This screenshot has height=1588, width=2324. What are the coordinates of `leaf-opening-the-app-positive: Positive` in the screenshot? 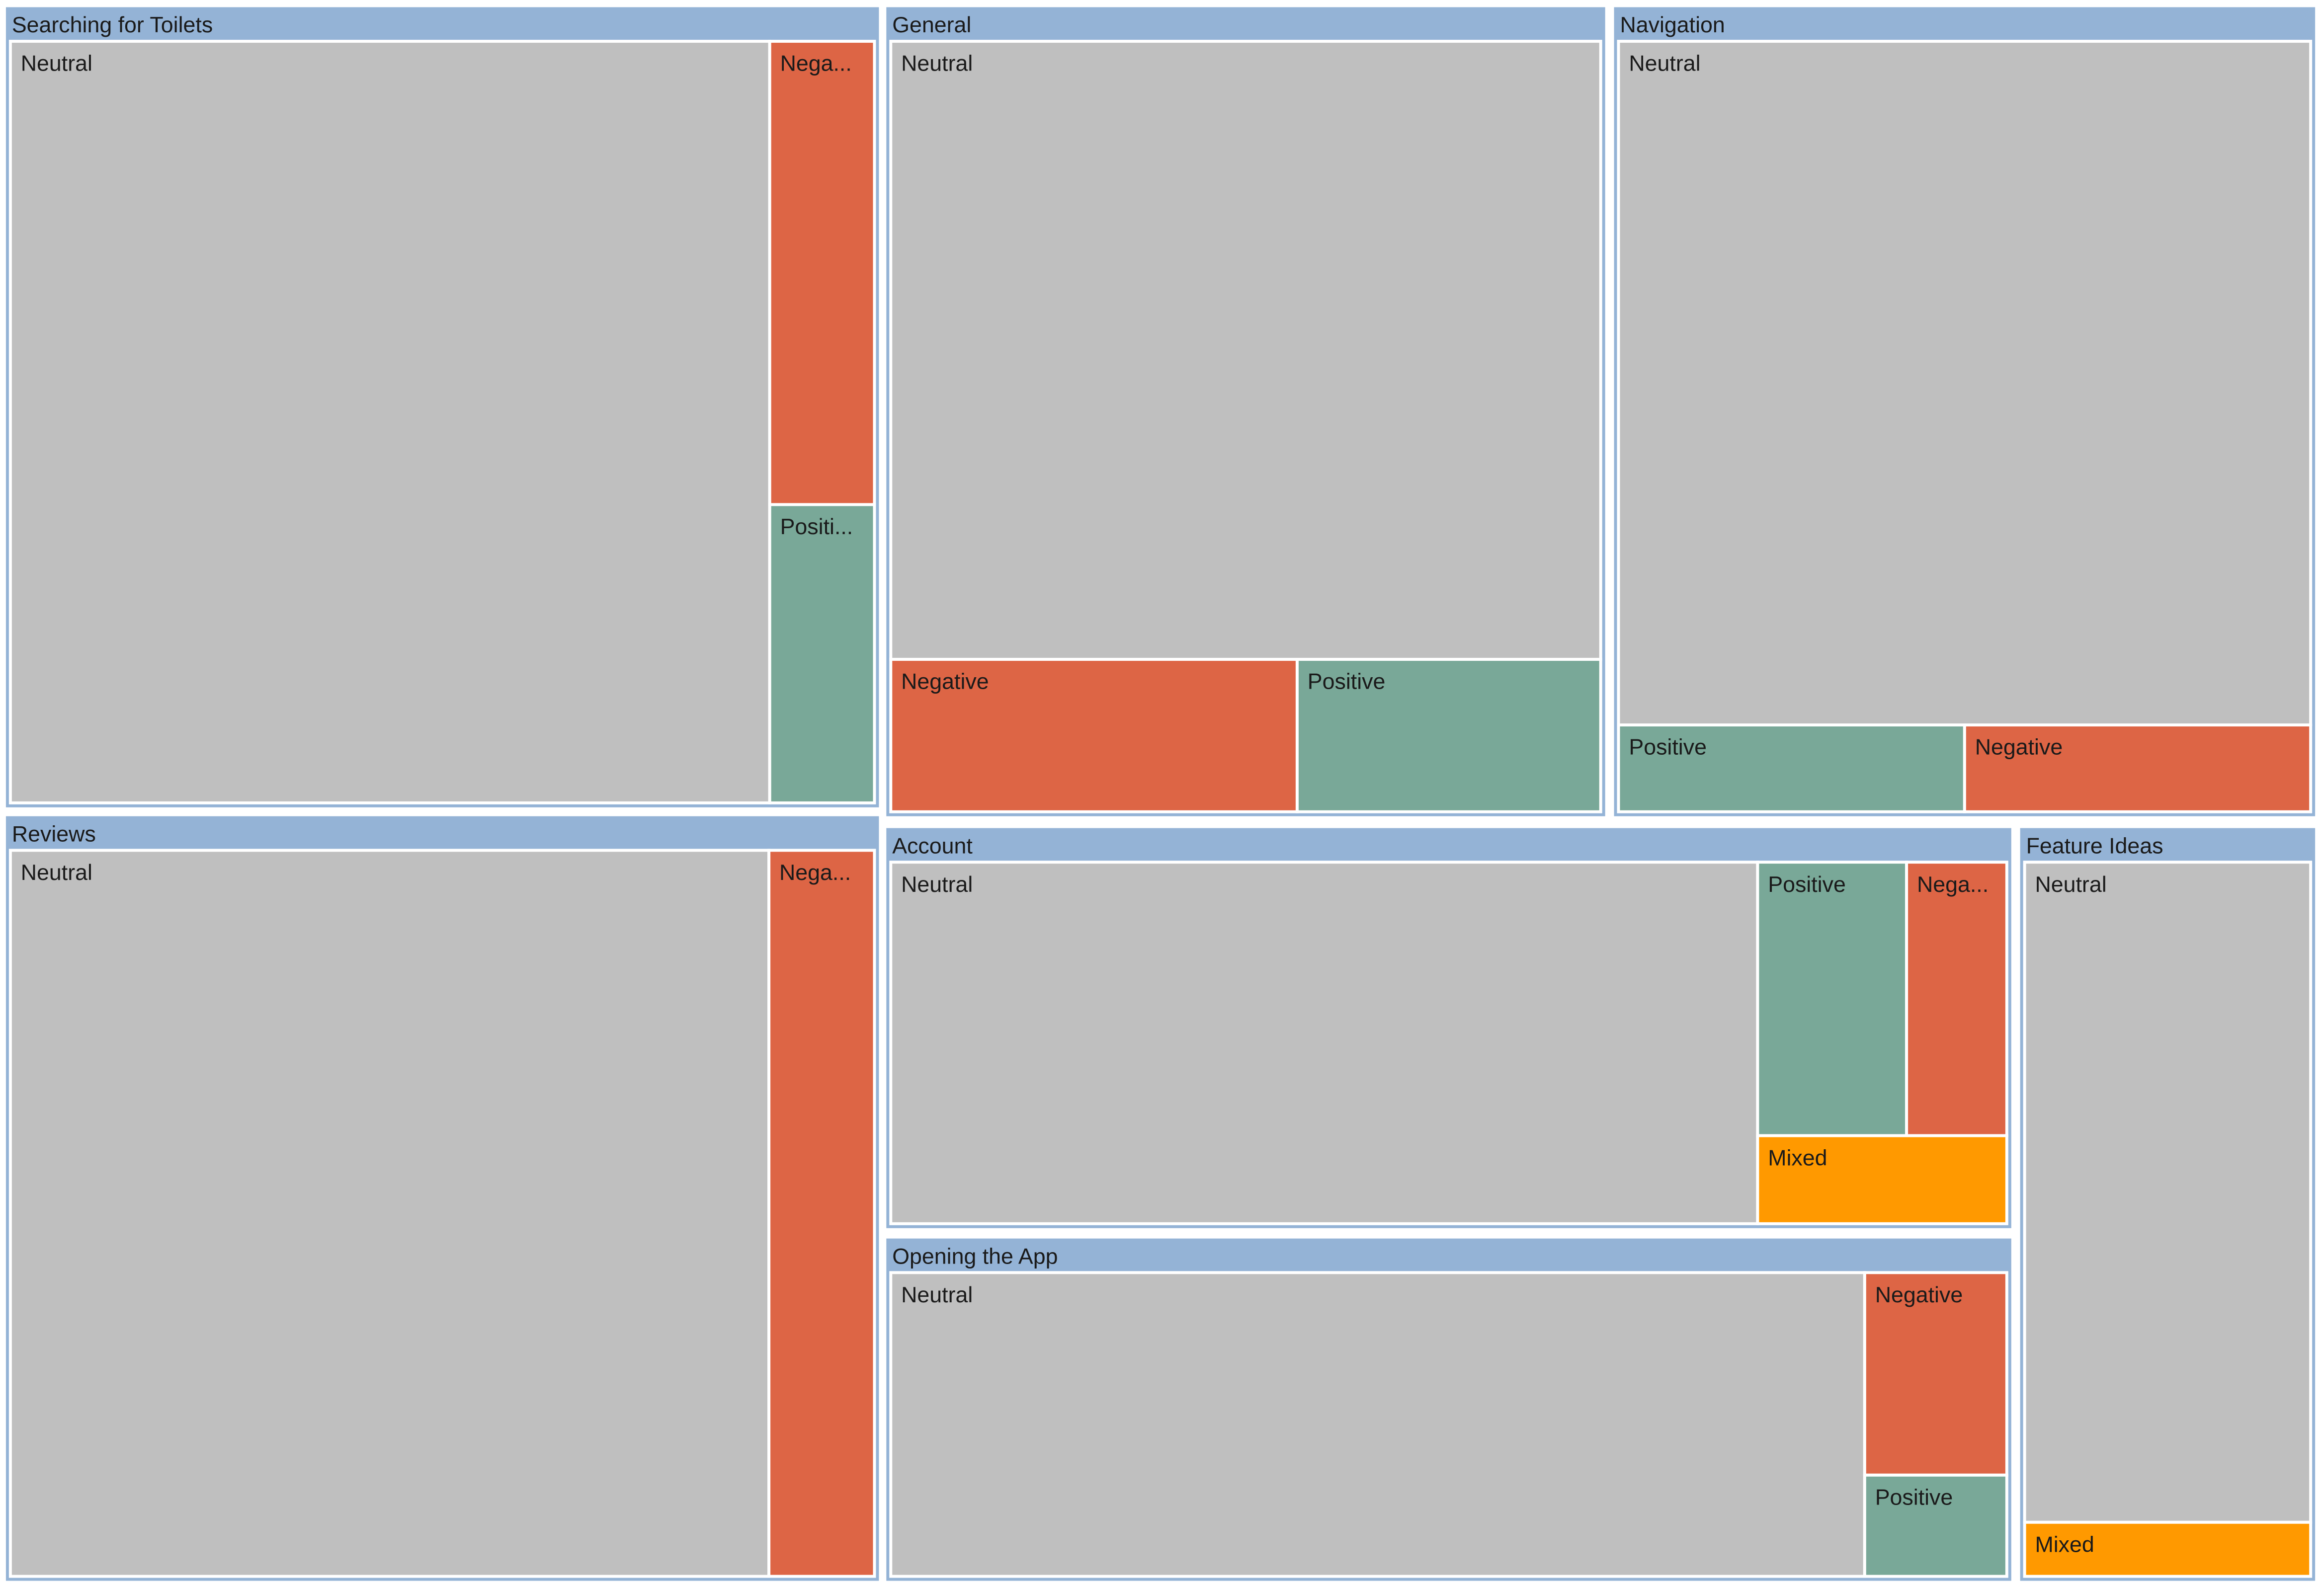 It's located at (1935, 1526).